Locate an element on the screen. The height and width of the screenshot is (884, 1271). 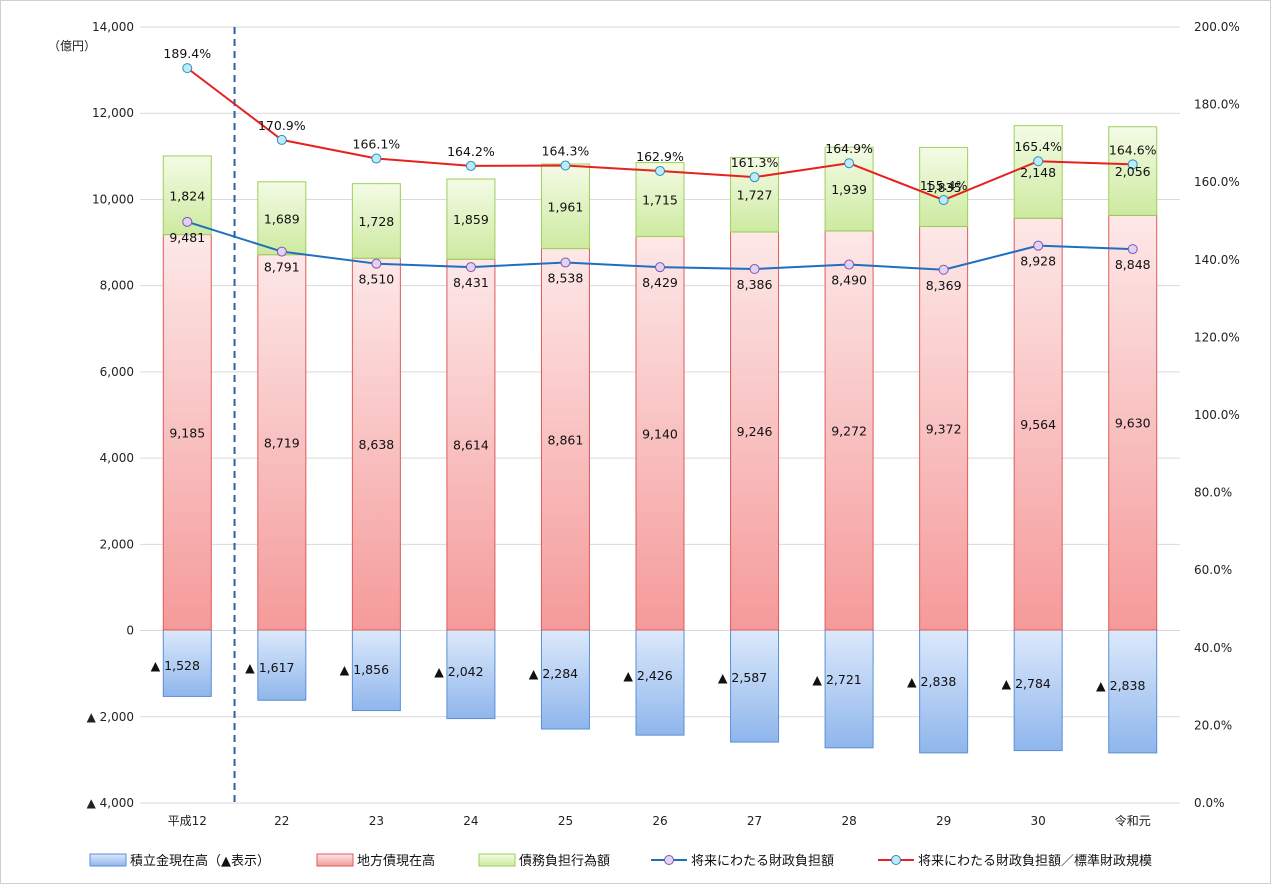
ratio-label: 155.4% is located at coordinates (944, 185).